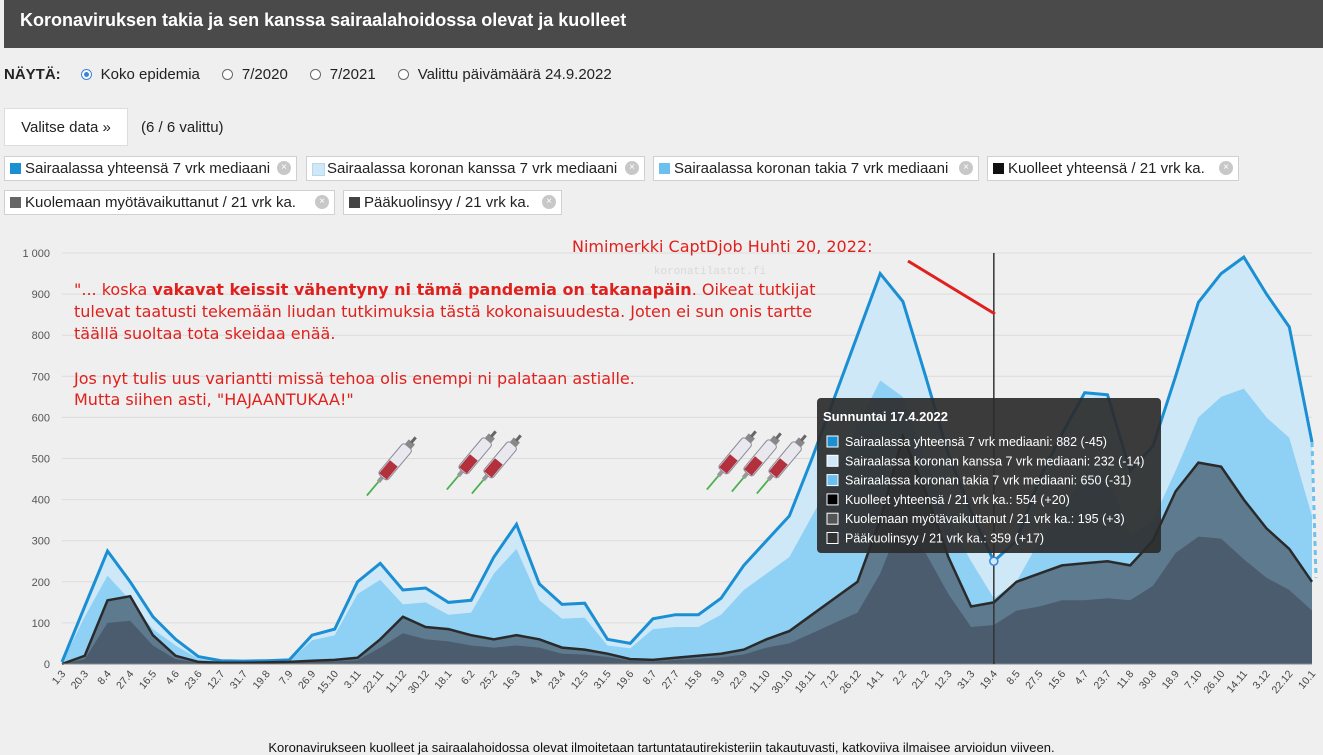  What do you see at coordinates (943, 679) in the screenshot?
I see `x-tick-label: 12.3` at bounding box center [943, 679].